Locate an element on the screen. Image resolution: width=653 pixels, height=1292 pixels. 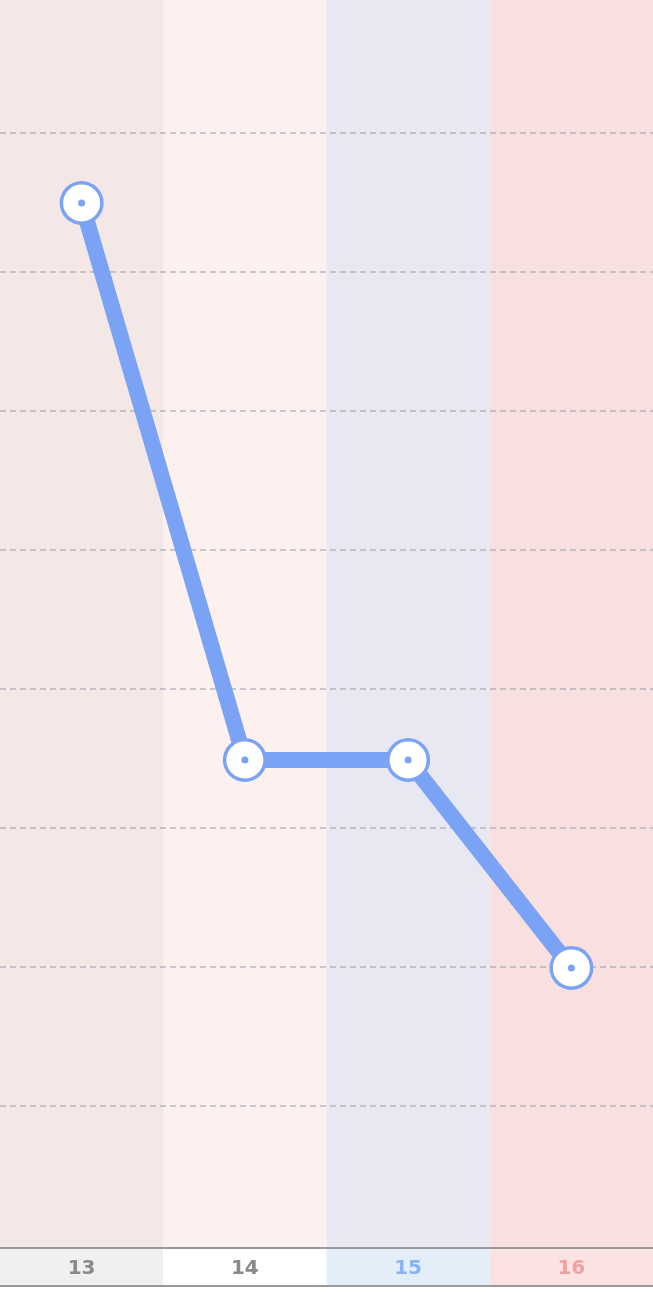
x-tick-label: 14 is located at coordinates (244, 1267).